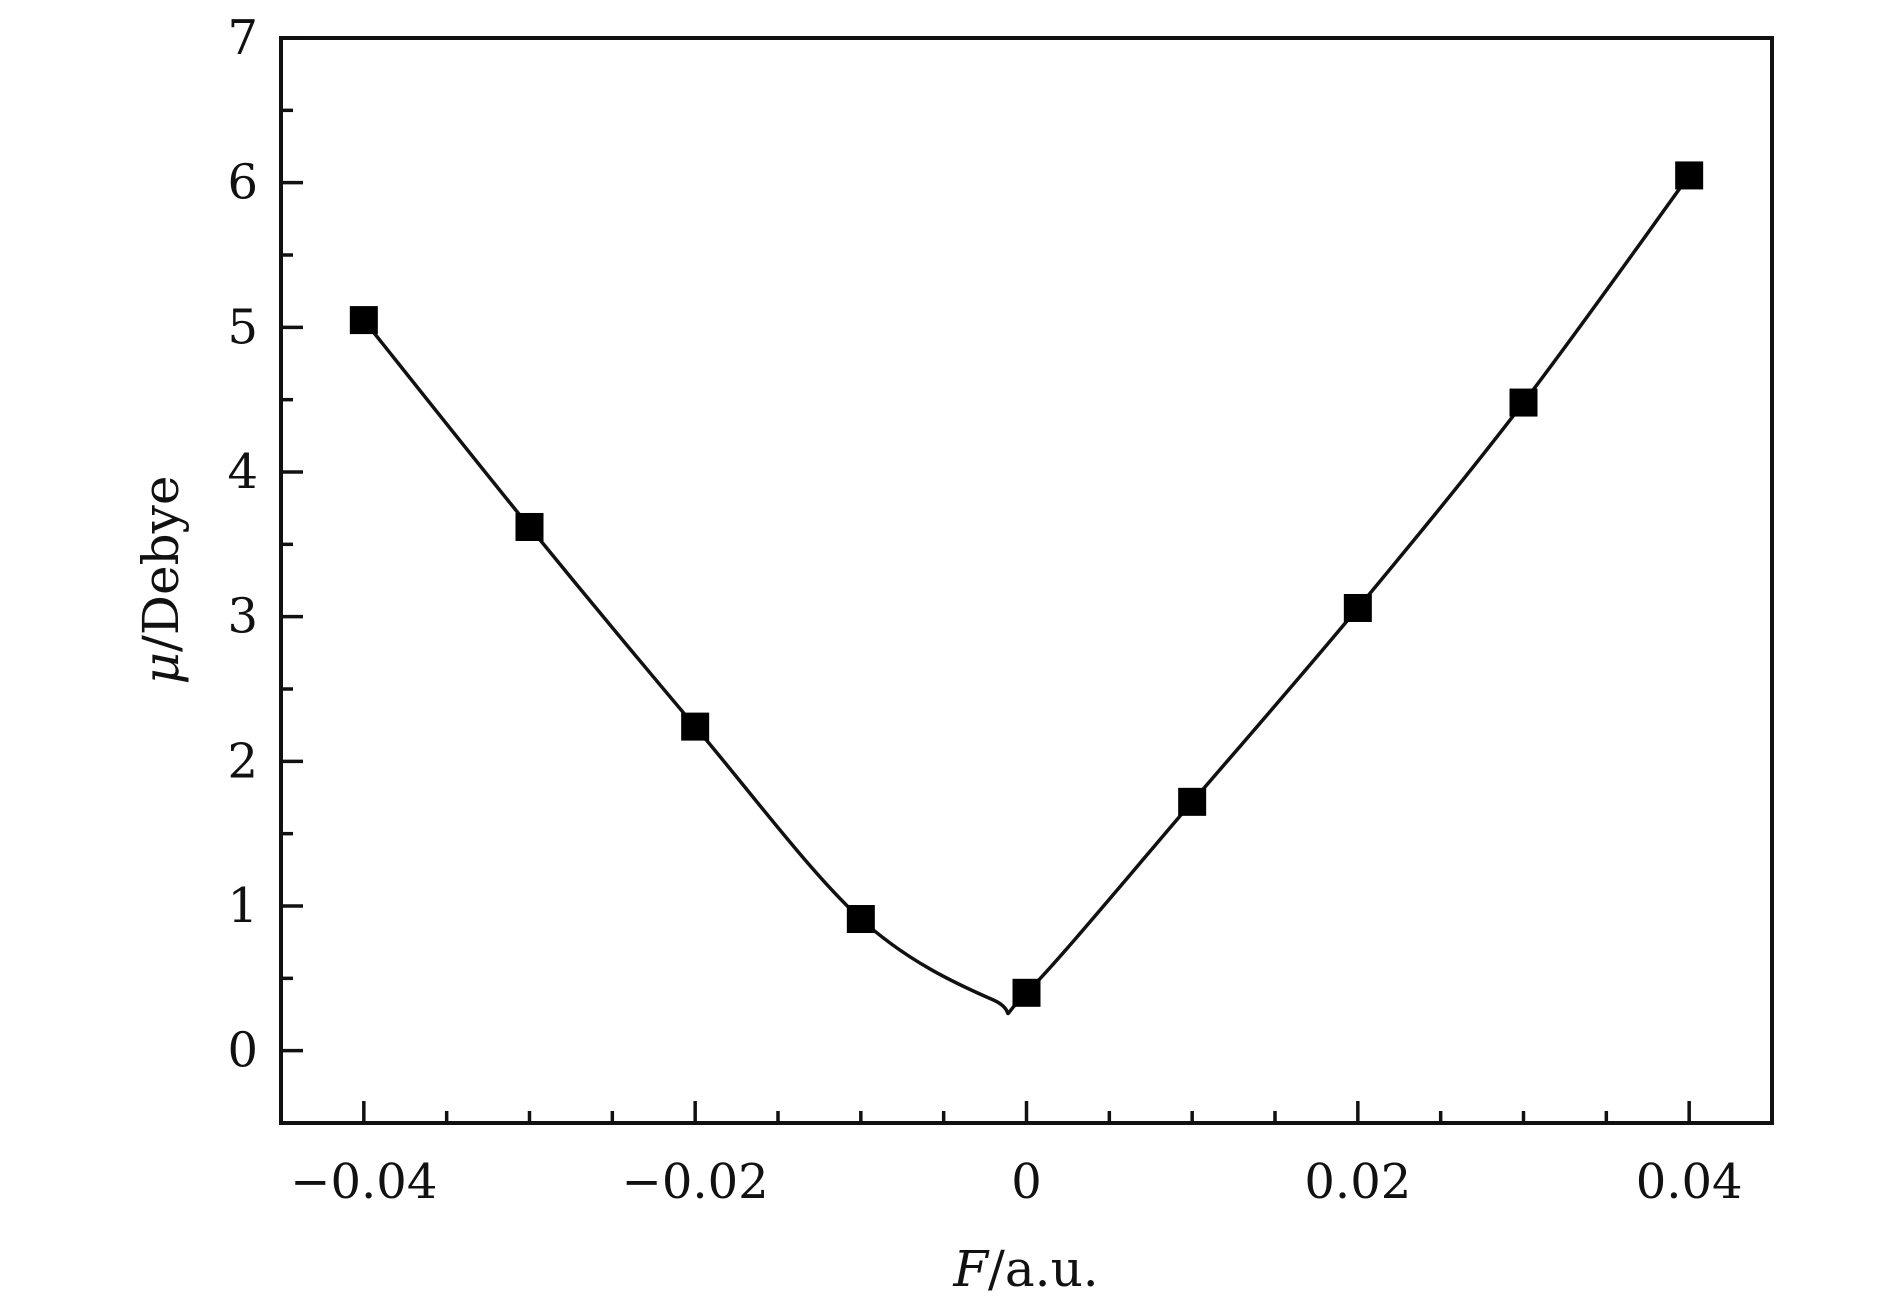  What do you see at coordinates (971, 1269) in the screenshot?
I see `x-axis-var: F` at bounding box center [971, 1269].